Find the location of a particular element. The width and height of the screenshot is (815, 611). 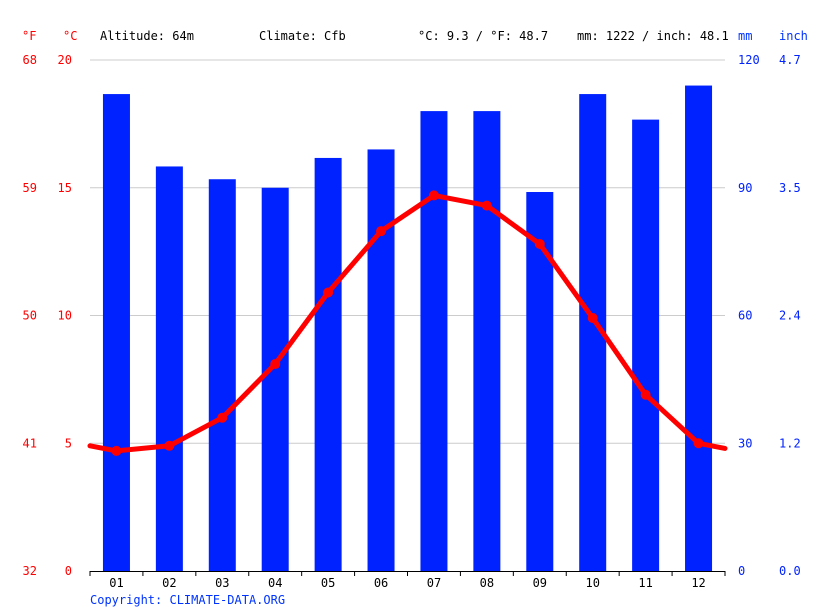

celsius-tick-label: 5 is located at coordinates (68, 443).